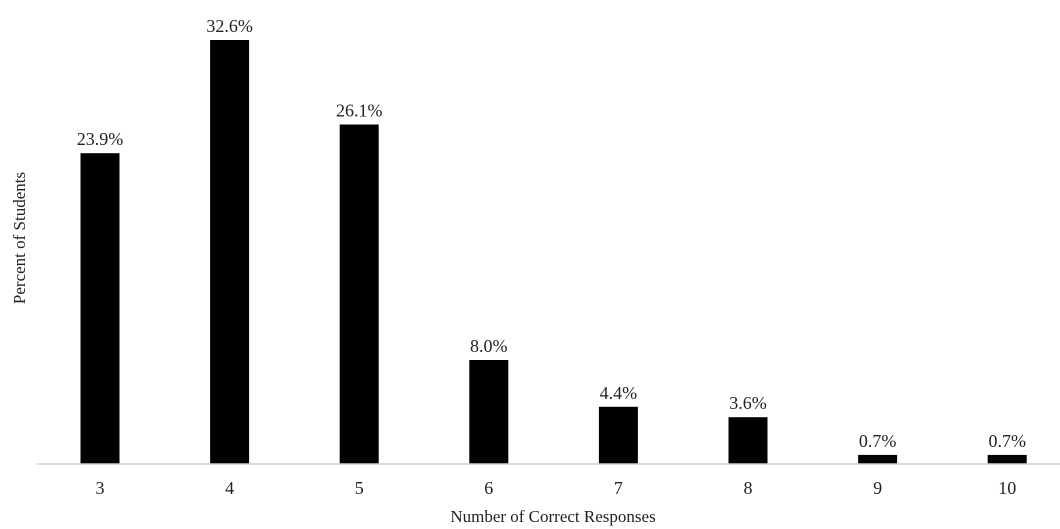 The width and height of the screenshot is (1060, 529). Describe the element at coordinates (359, 111) in the screenshot. I see `data-label-5: 26.1%` at that location.